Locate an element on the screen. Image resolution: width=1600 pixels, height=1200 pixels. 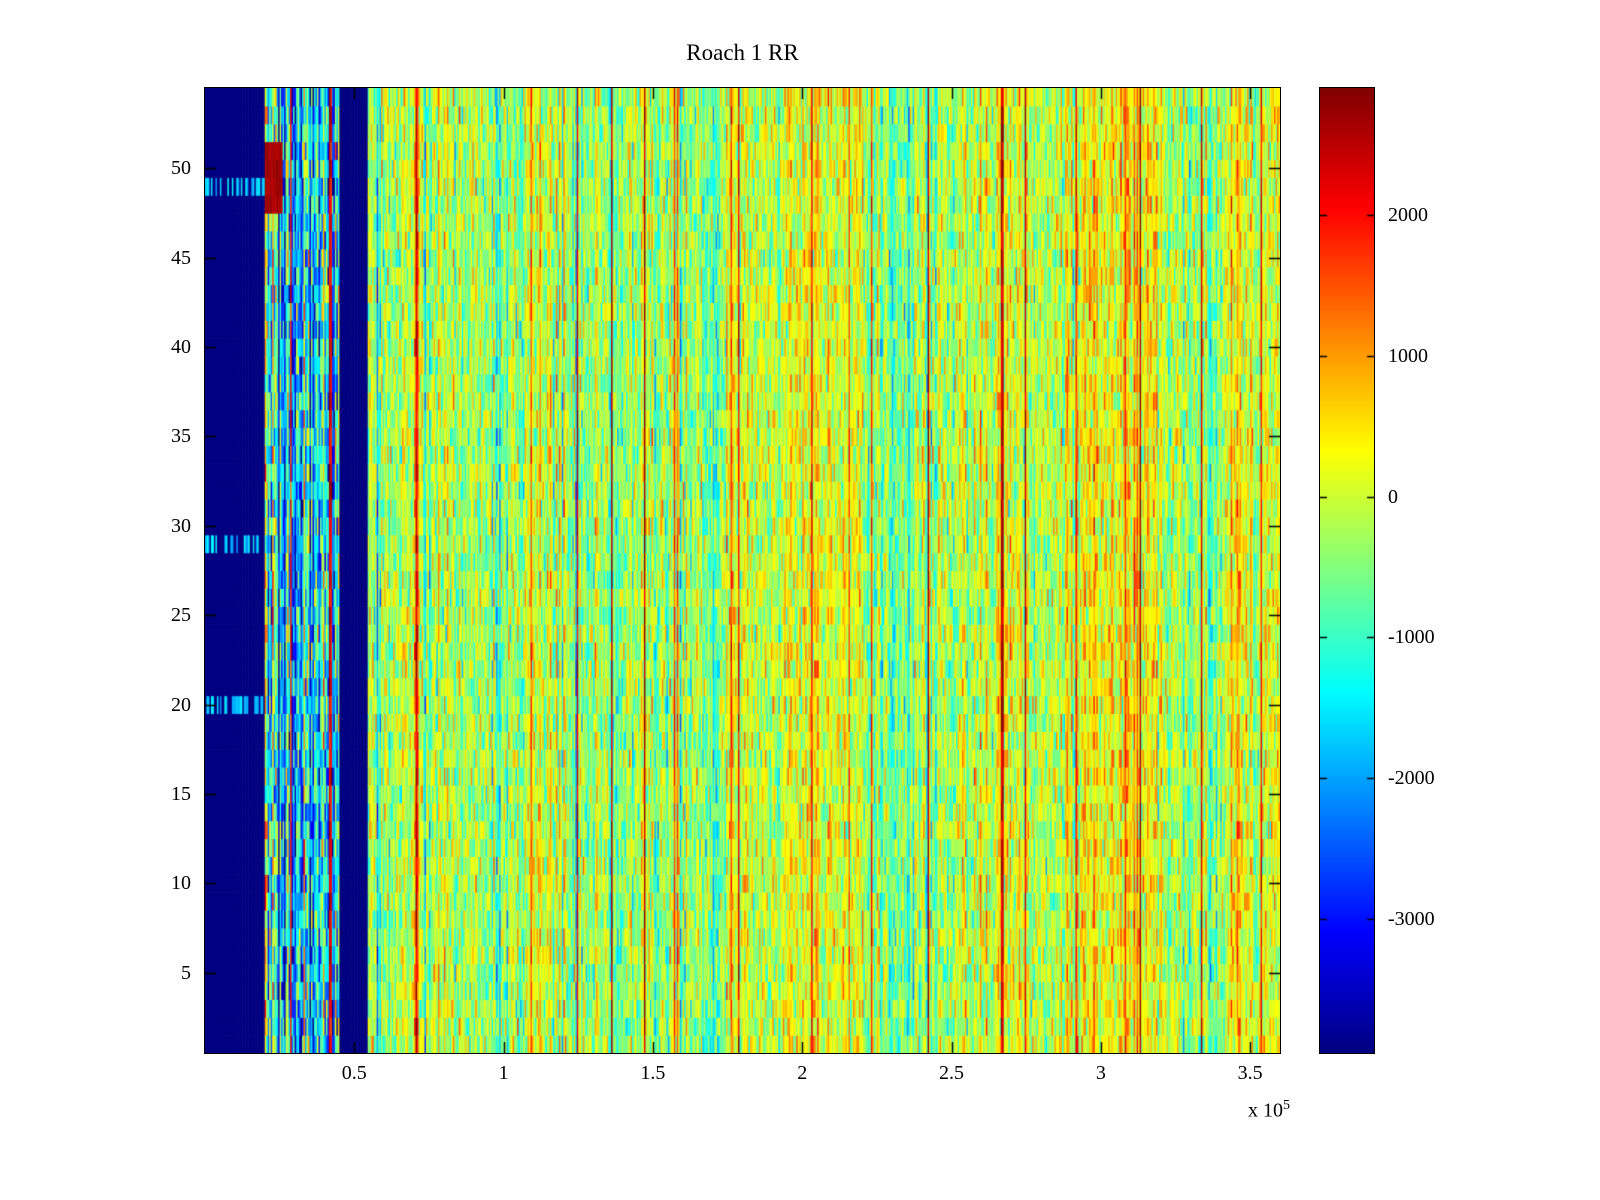
y-axis-tick-label: 15 is located at coordinates (181, 793).